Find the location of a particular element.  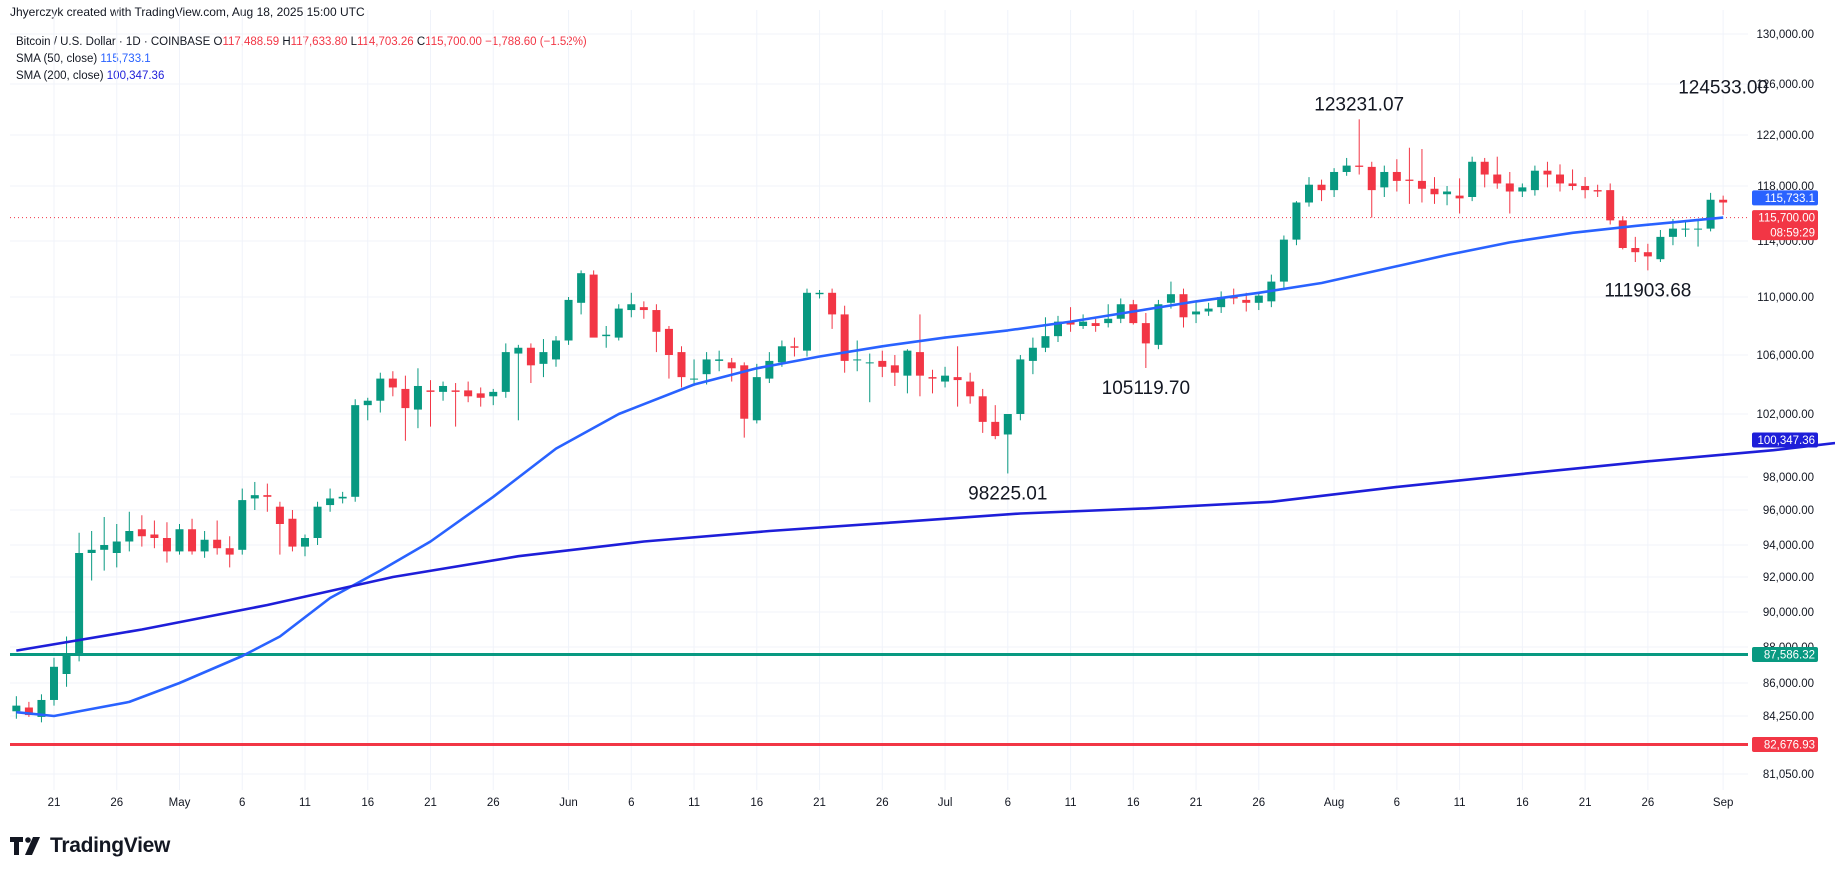

price-axis-label: 84,250.00 is located at coordinates (1788, 717).